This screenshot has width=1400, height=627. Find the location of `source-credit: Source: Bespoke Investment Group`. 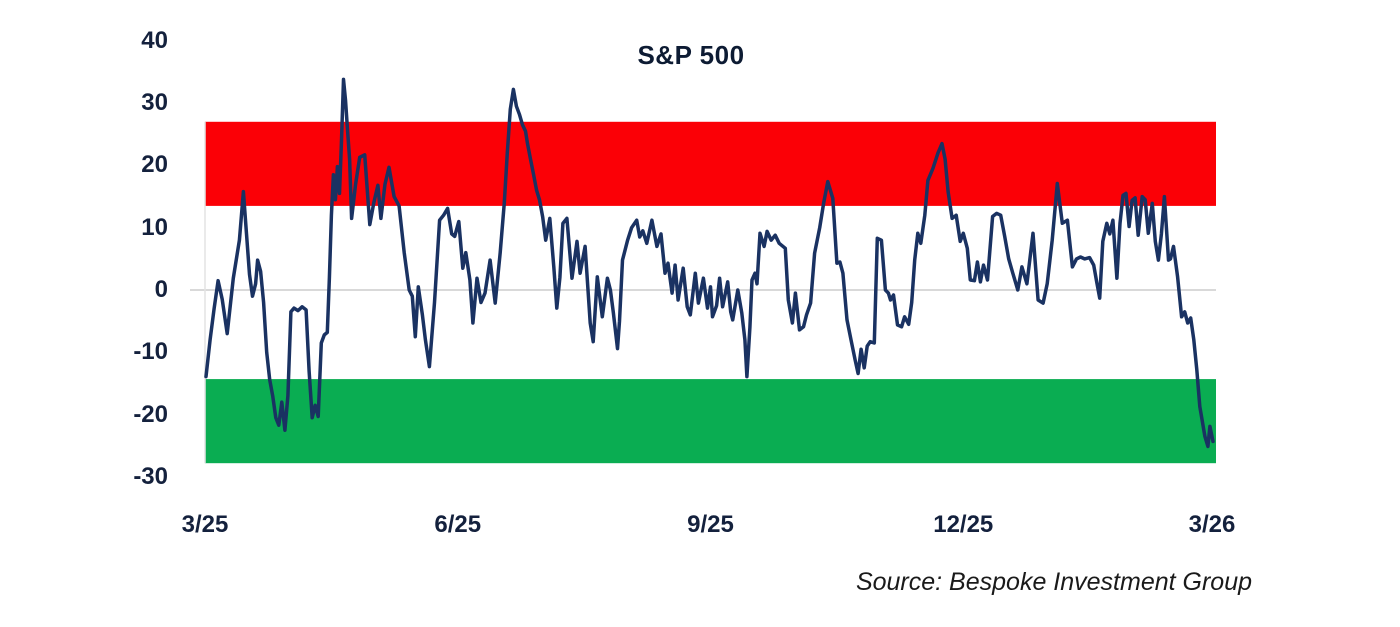

source-credit: Source: Bespoke Investment Group is located at coordinates (1053, 582).